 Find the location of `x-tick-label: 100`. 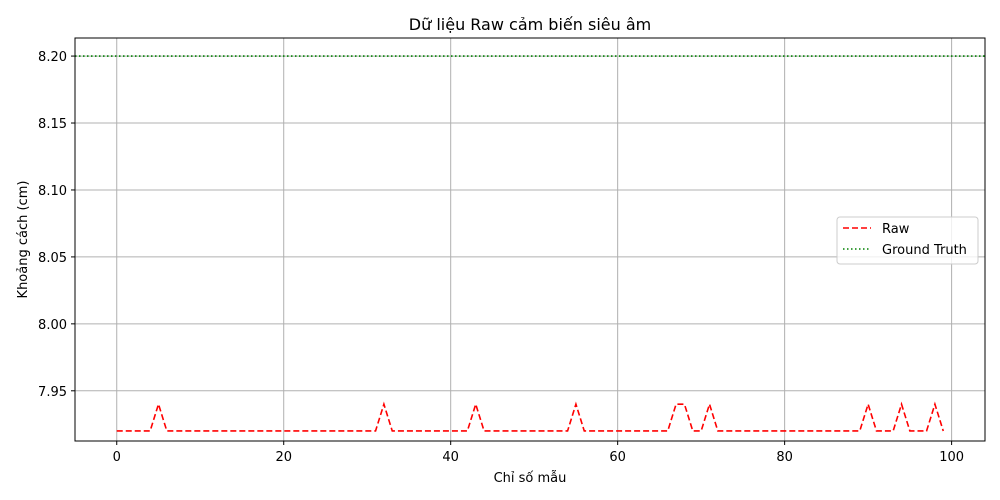

x-tick-label: 100 is located at coordinates (951, 457).